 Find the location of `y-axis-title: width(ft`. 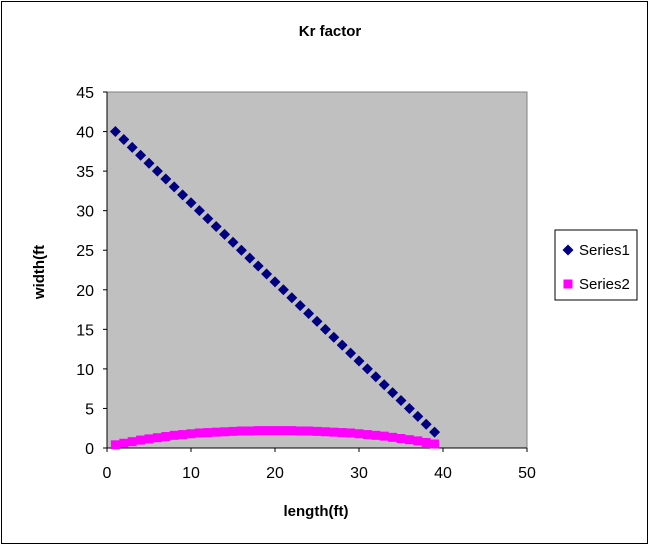

y-axis-title: width(ft is located at coordinates (39, 272).